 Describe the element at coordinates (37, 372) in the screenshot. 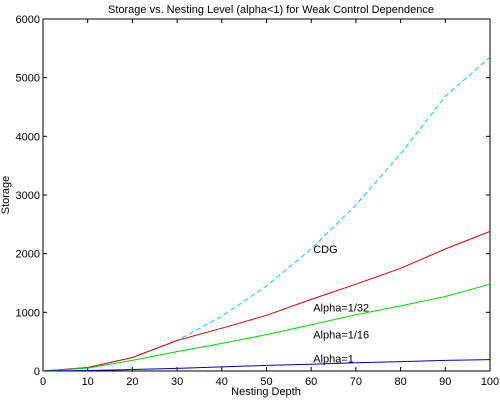

I see `y-tick-label: 0` at that location.